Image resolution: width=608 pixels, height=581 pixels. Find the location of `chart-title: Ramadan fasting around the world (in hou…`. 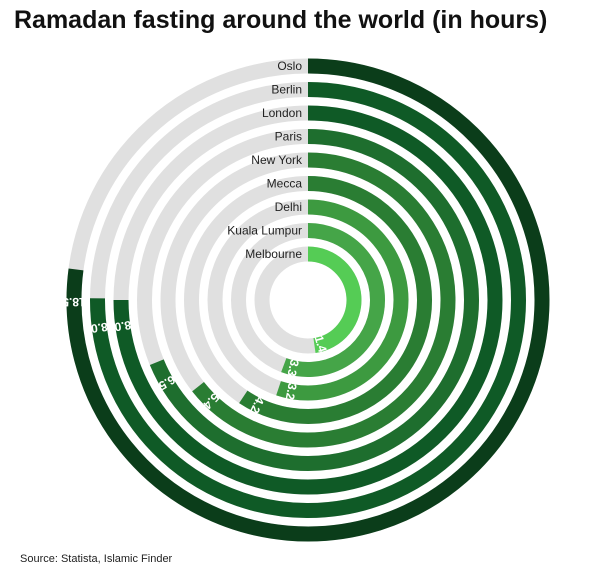

chart-title: Ramadan fasting around the world (in hou… is located at coordinates (281, 20).